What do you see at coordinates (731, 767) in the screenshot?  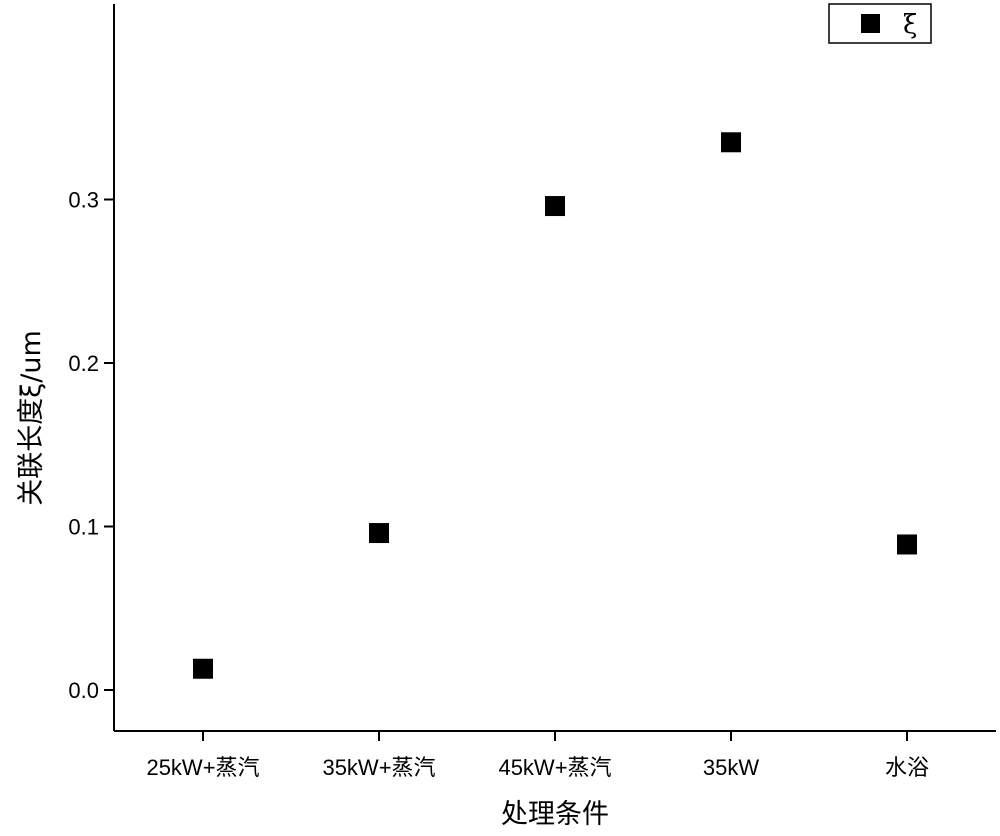 I see `x-tick-label: 35kW` at bounding box center [731, 767].